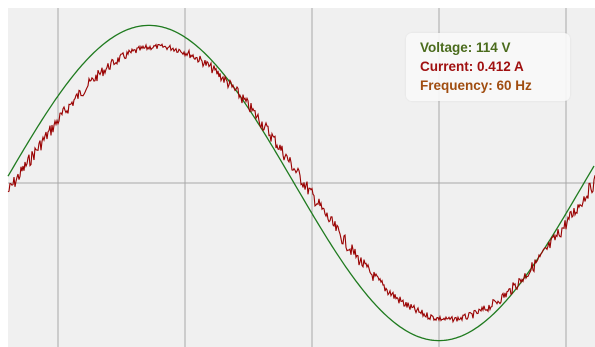 This screenshot has width=595, height=347. What do you see at coordinates (495, 66) in the screenshot?
I see `current-readout: Current: 0.412 A` at bounding box center [495, 66].